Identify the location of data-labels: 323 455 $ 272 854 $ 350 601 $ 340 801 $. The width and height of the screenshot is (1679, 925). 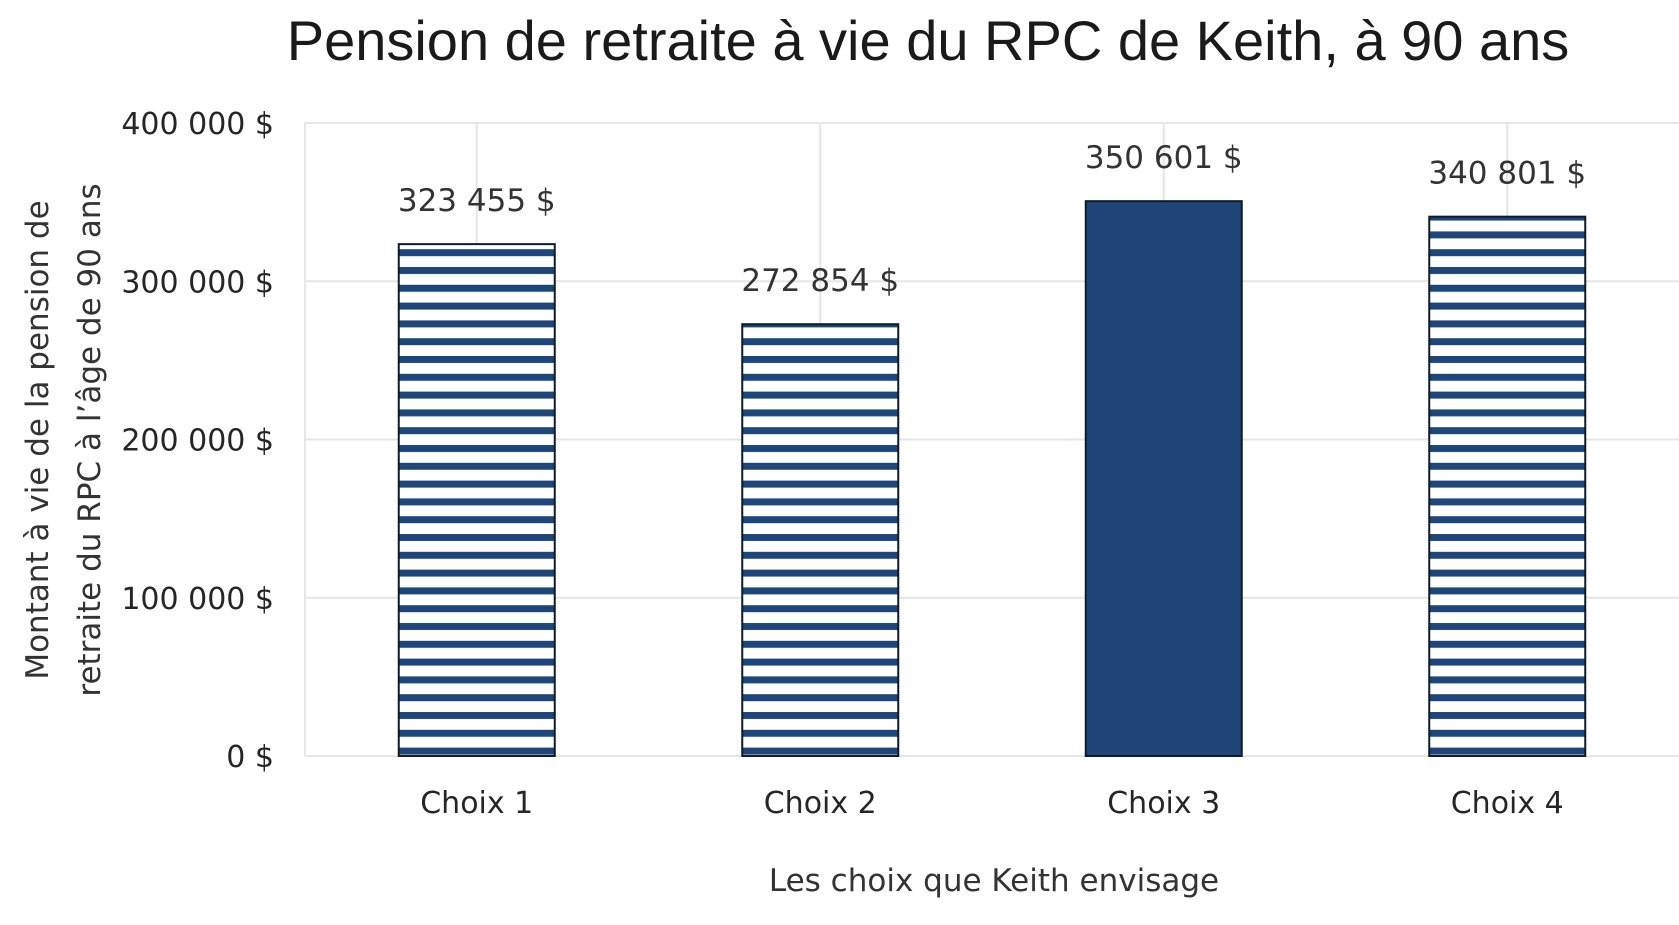
(992, 219).